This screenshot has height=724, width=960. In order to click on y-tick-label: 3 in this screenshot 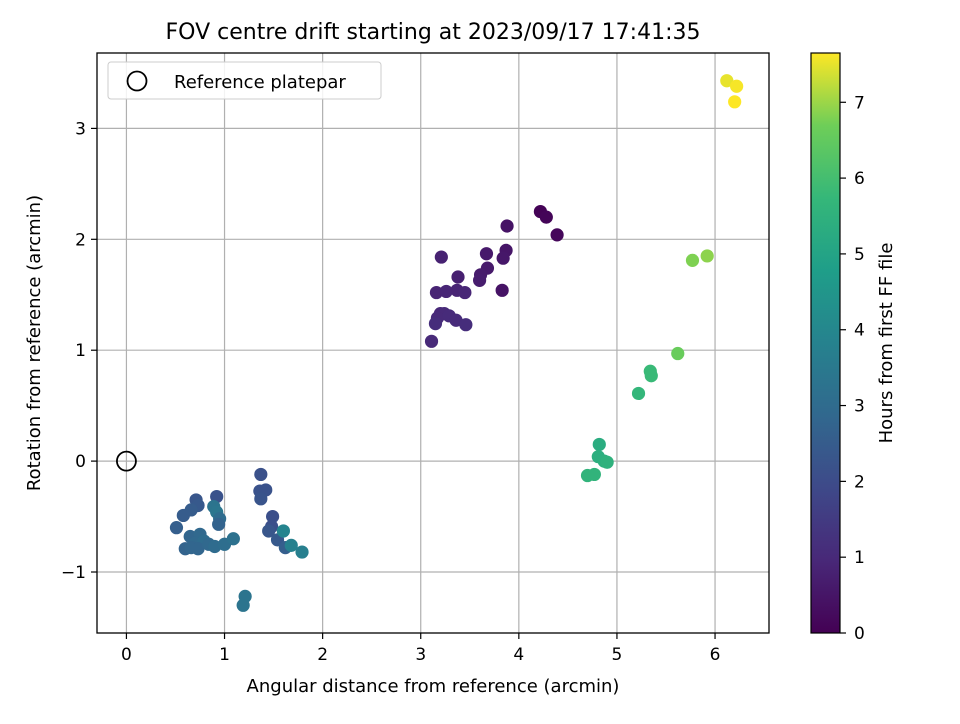, I will do `click(80, 129)`.